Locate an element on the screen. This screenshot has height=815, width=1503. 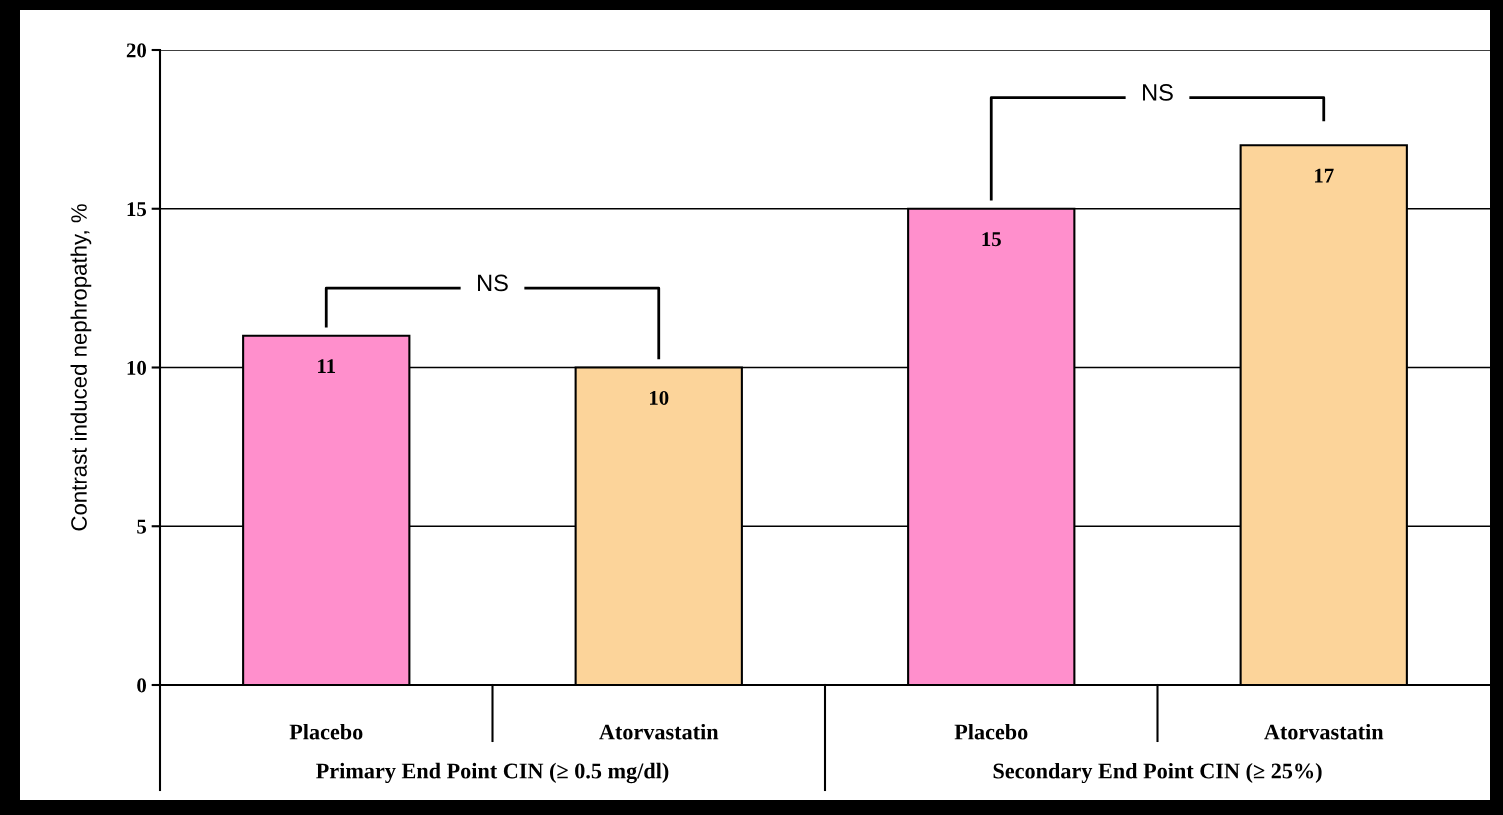
text: Primary End Point CIN (≥ 0.5 mg/dl) is located at coordinates (492, 773).